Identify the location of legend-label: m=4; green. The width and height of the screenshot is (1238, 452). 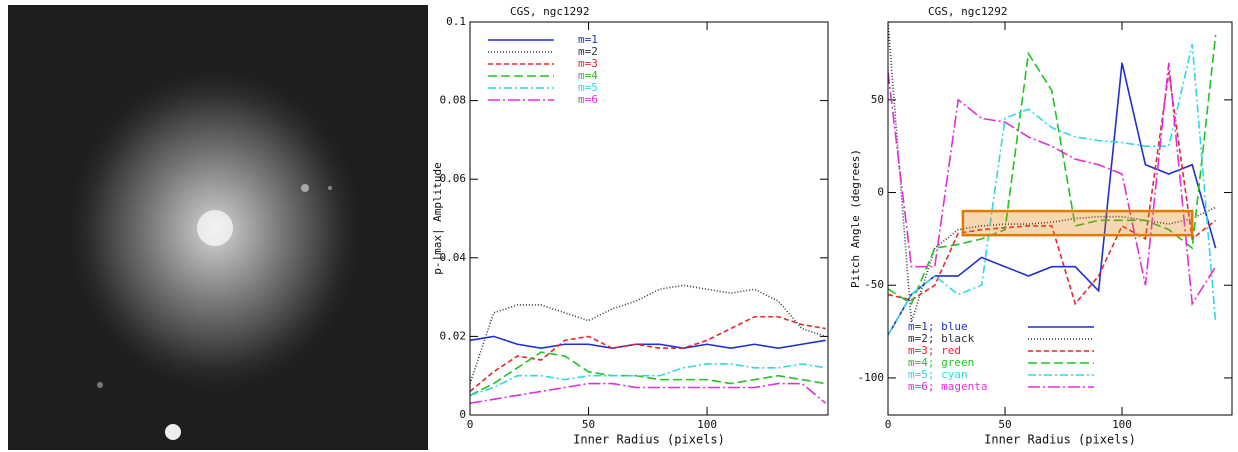
(941, 362).